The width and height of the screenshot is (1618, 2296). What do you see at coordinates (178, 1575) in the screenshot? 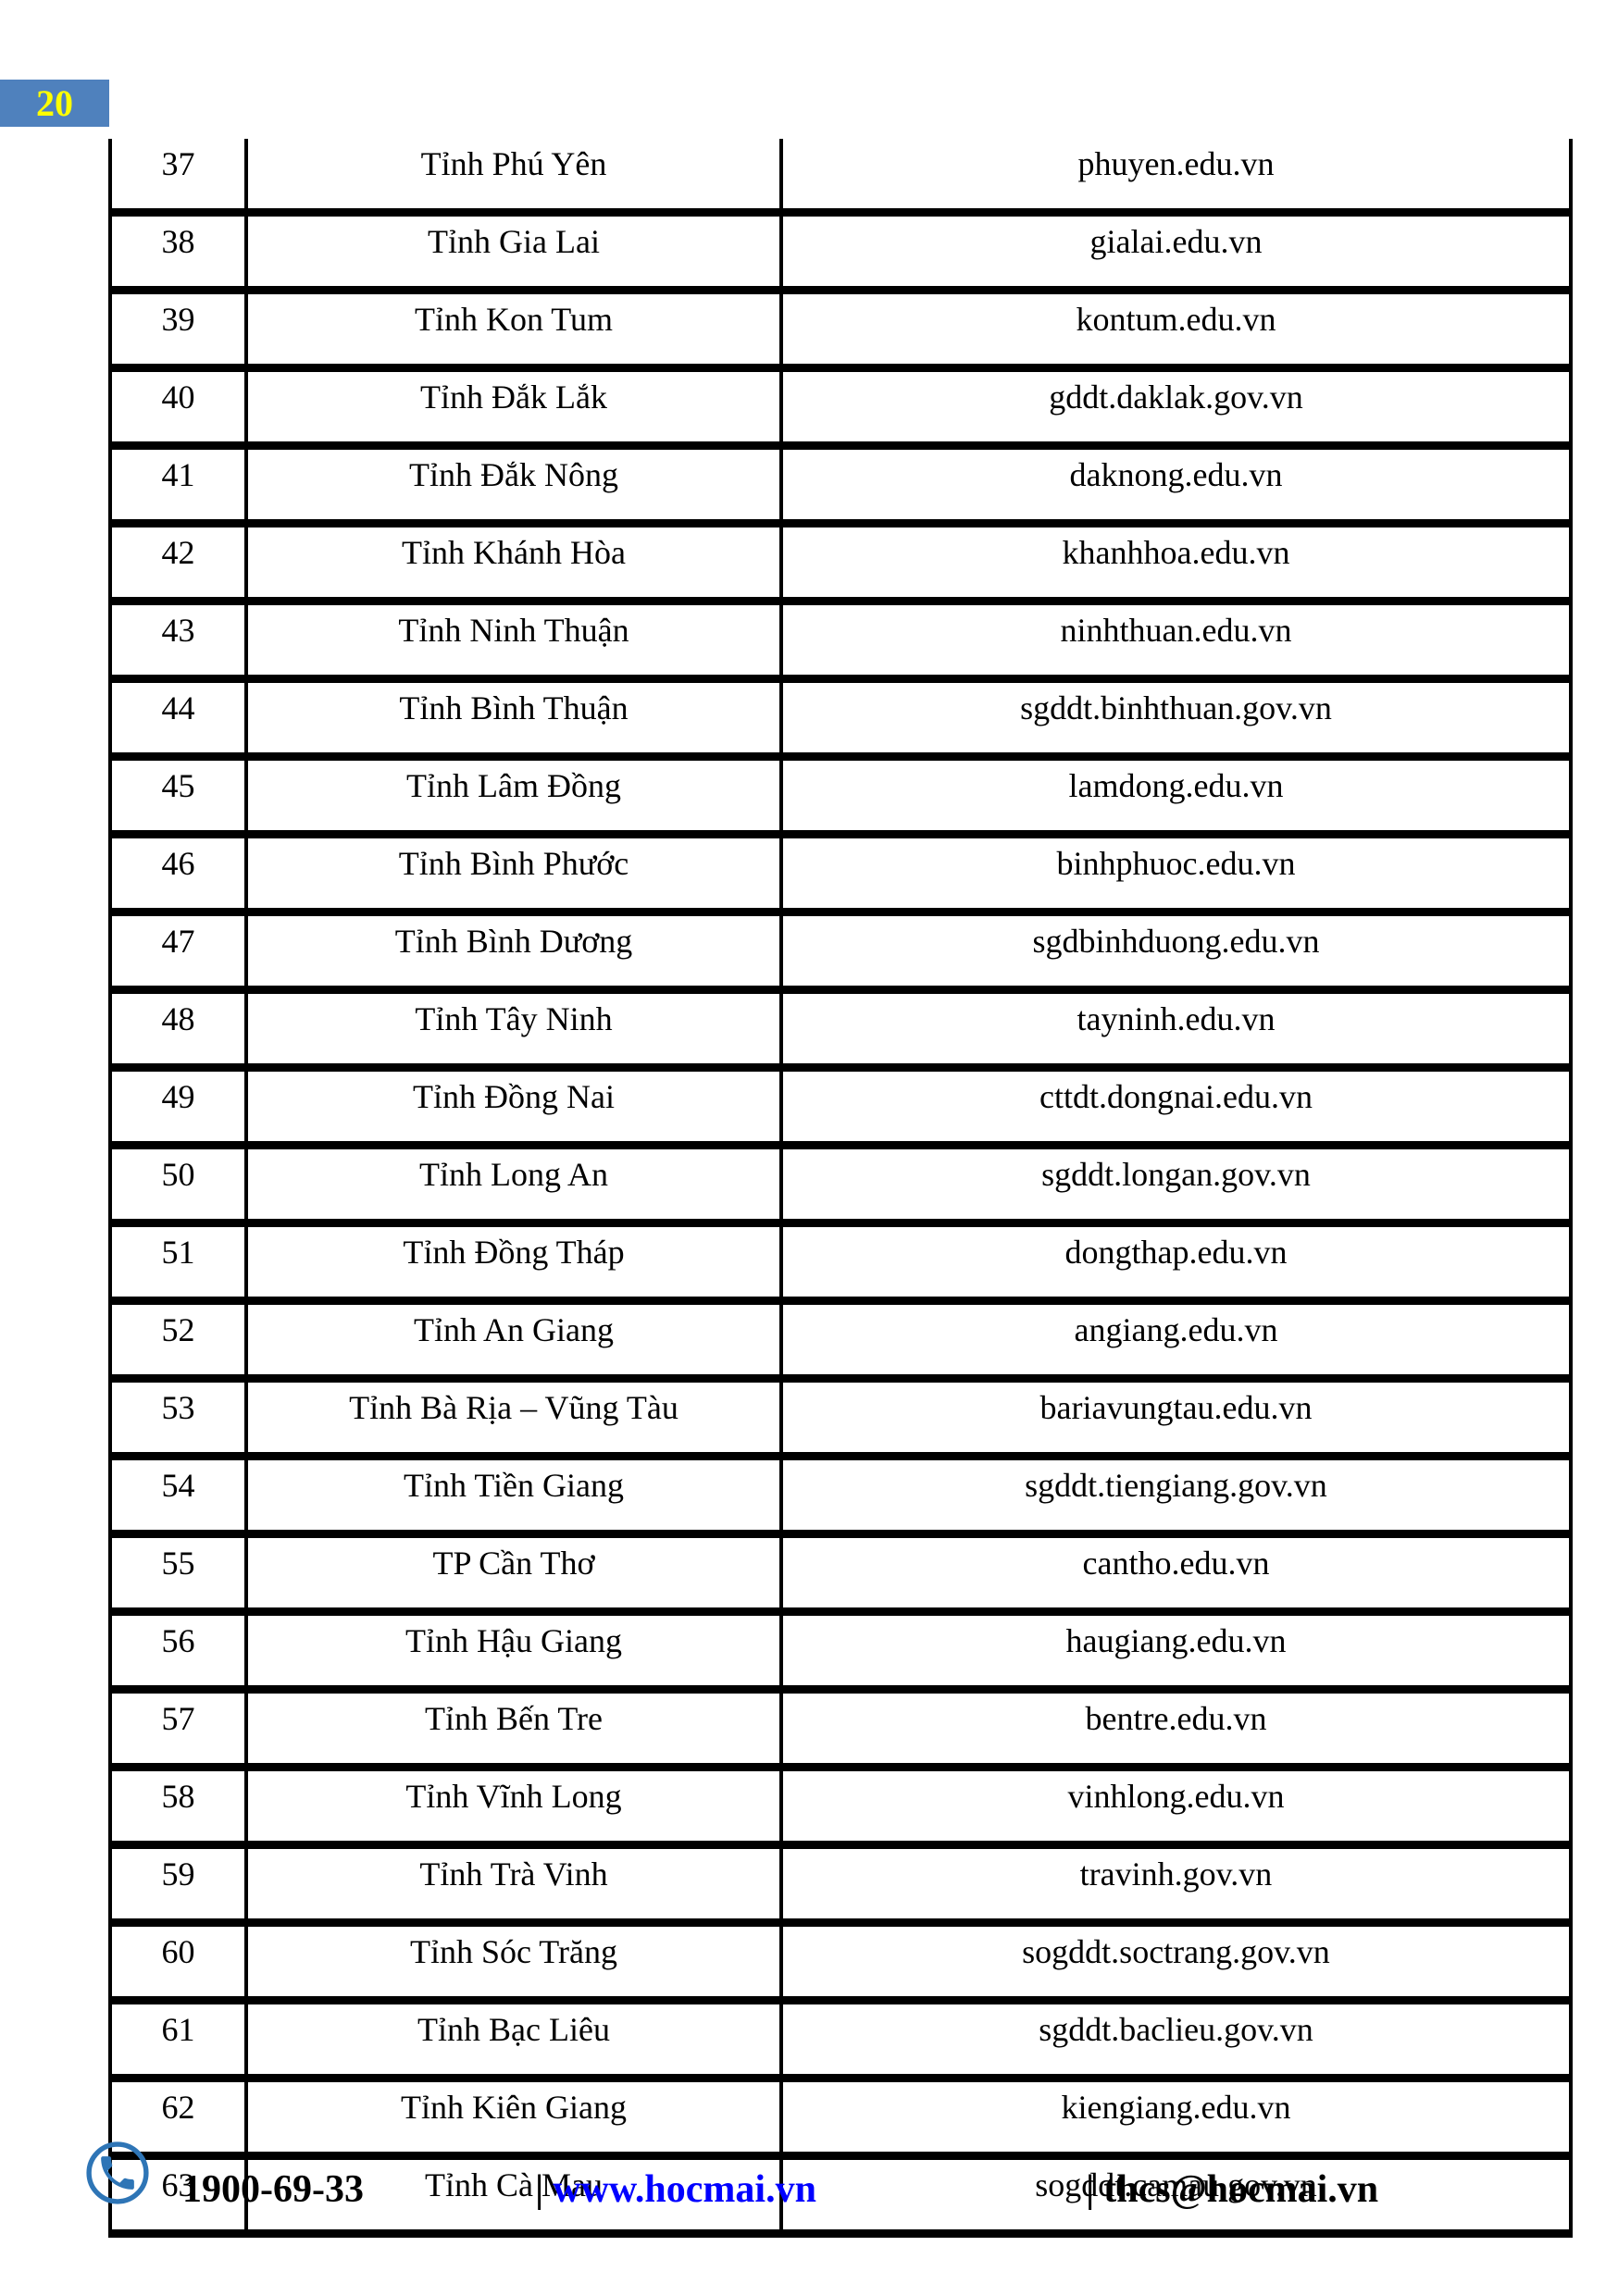
I see `cell-no: 55` at bounding box center [178, 1575].